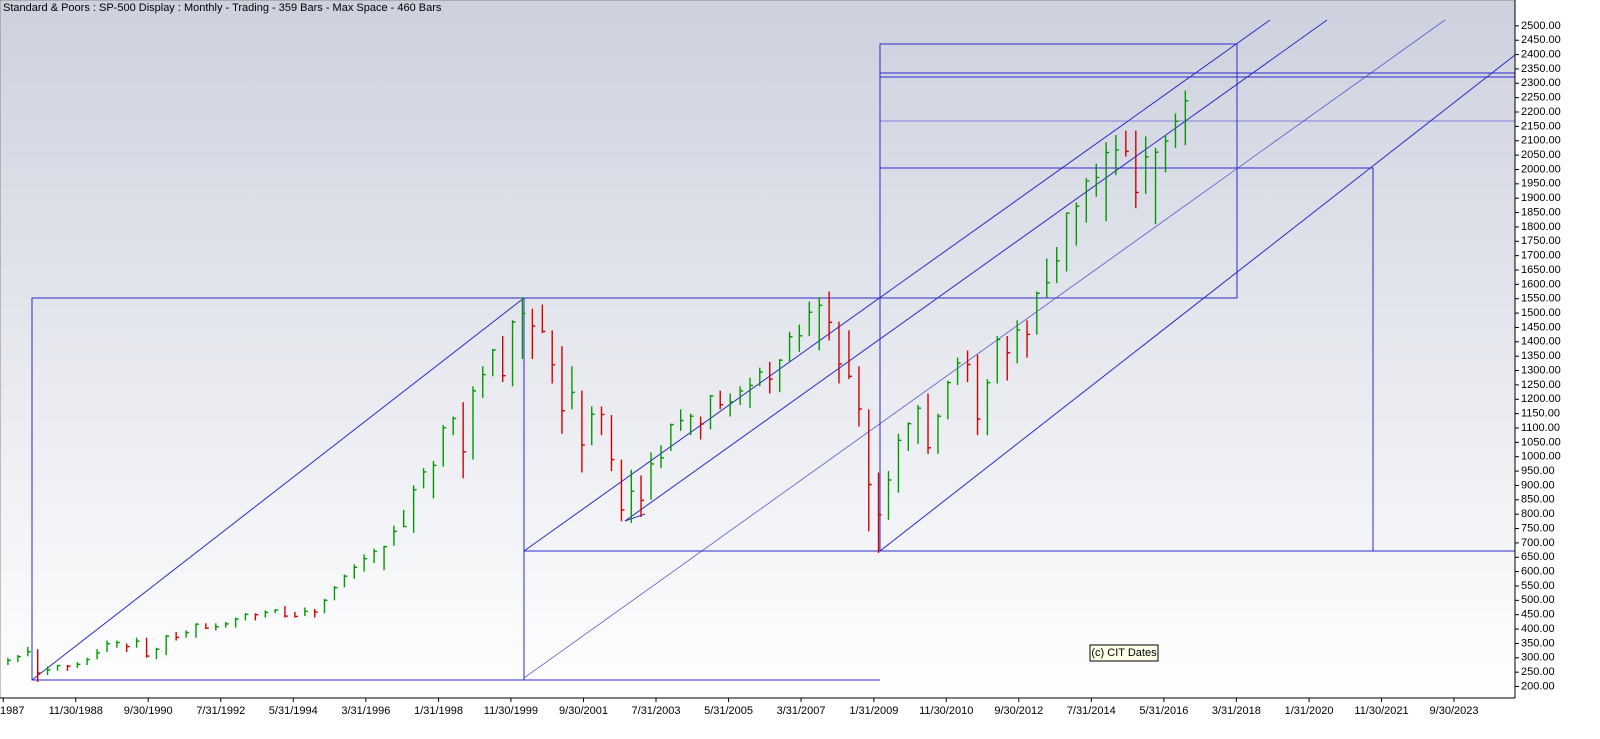 This screenshot has width=1600, height=739. Describe the element at coordinates (1538, 629) in the screenshot. I see `y-tick-label: 400.00` at that location.